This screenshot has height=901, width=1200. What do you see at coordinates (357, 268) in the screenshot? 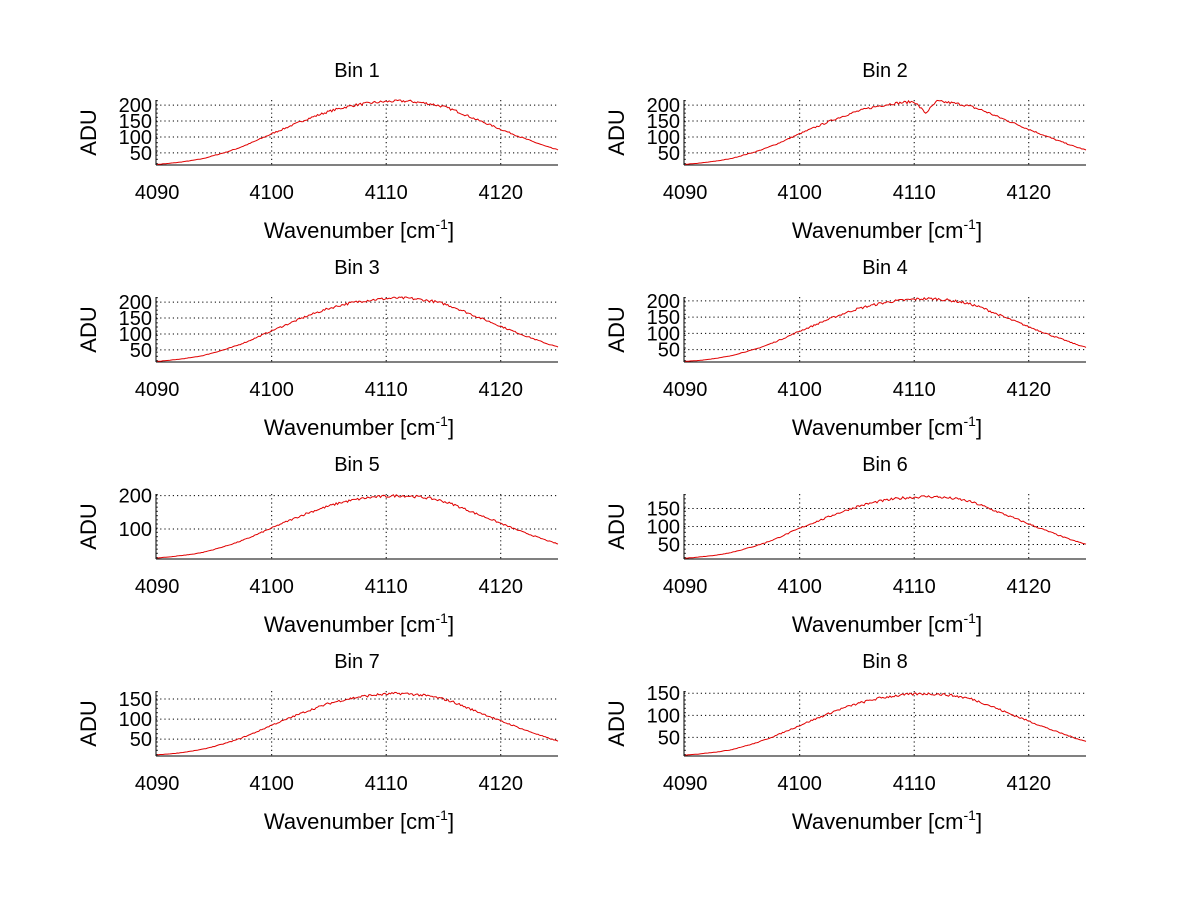
I see `subplot-title: Bin 3` at bounding box center [357, 268].